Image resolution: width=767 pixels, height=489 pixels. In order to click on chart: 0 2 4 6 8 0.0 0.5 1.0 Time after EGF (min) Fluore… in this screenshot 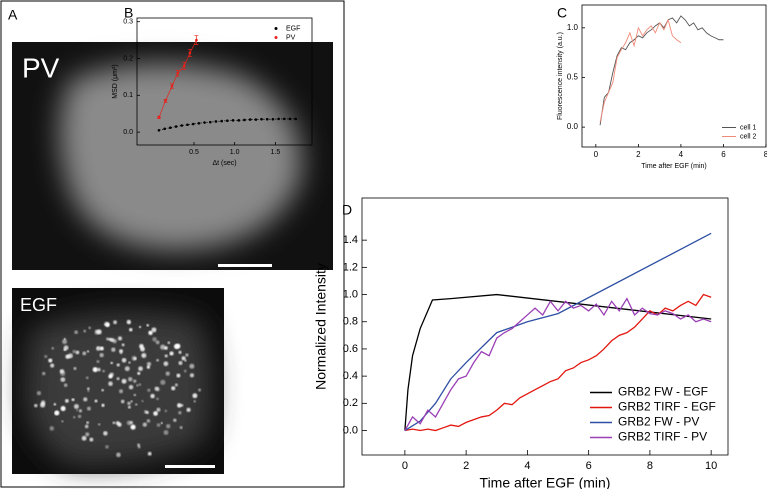, I will do `click(662, 87)`.